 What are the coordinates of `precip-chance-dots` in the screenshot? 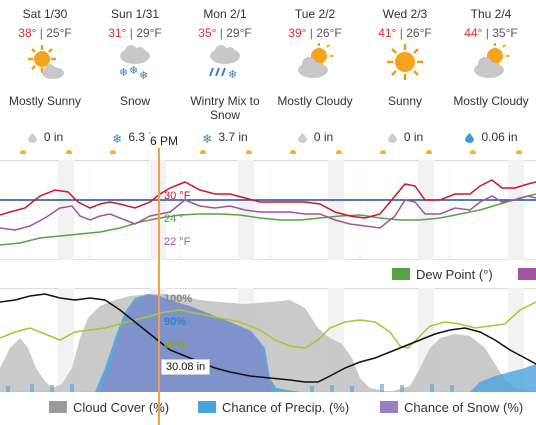 It's located at (230, 388).